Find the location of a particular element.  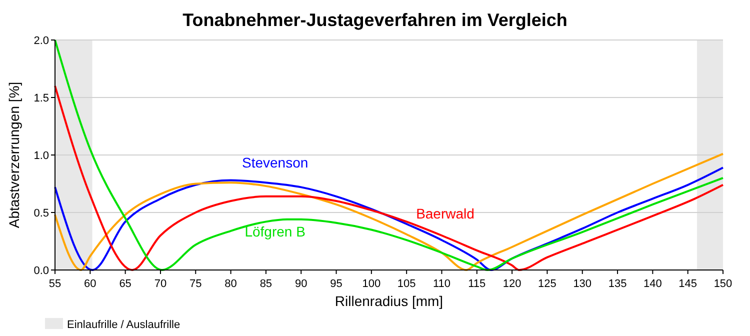

x-tick-label: 70 is located at coordinates (160, 284).